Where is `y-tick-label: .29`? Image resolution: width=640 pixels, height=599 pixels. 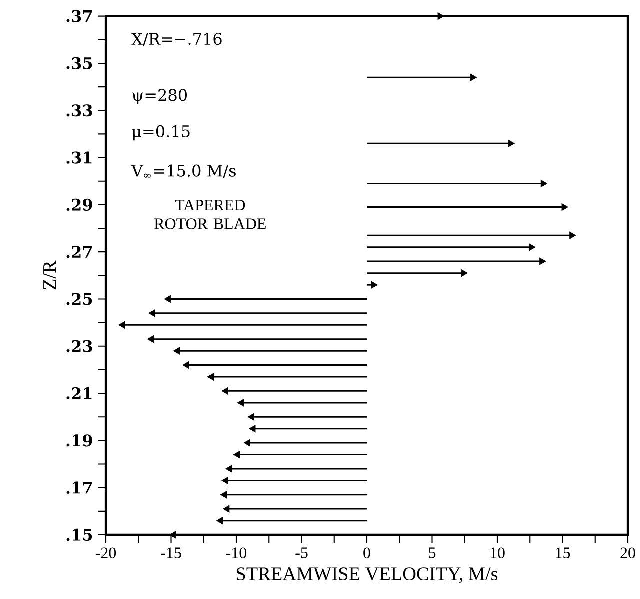
y-tick-label: .29 is located at coordinates (79, 204).